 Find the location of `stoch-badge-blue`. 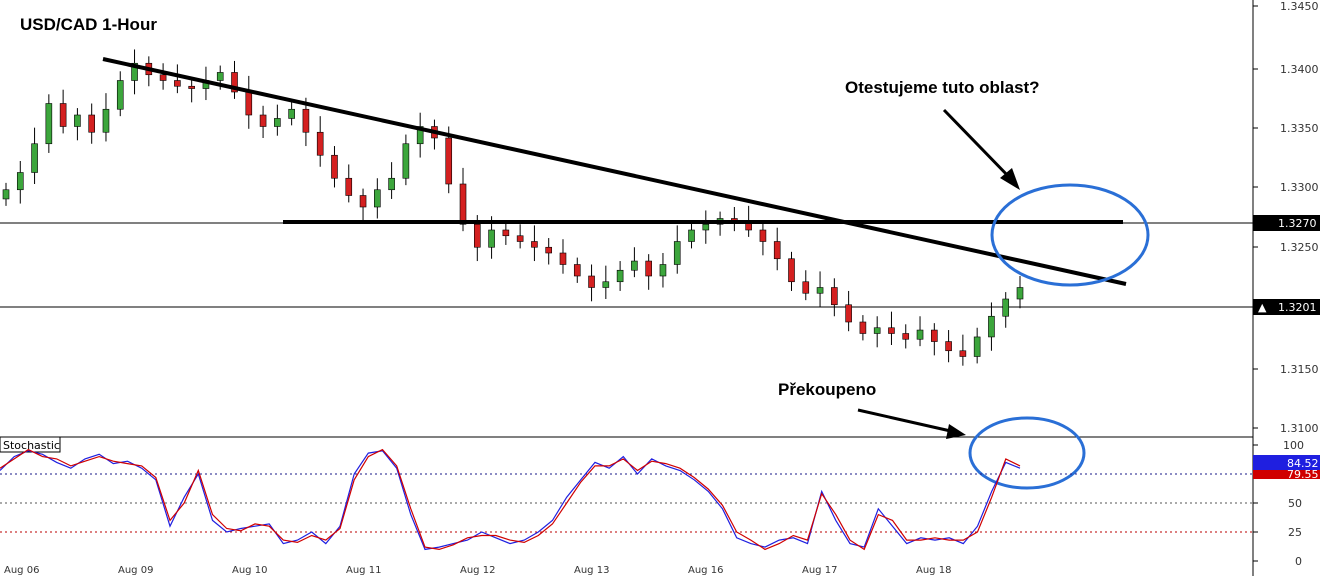

stoch-badge-blue is located at coordinates (1286, 462).